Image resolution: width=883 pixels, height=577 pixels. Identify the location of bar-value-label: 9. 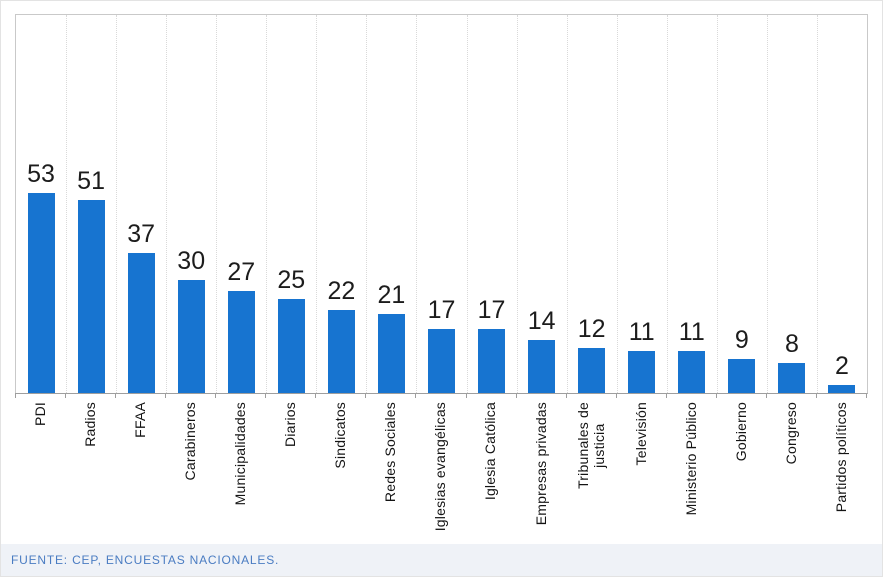
(741, 339).